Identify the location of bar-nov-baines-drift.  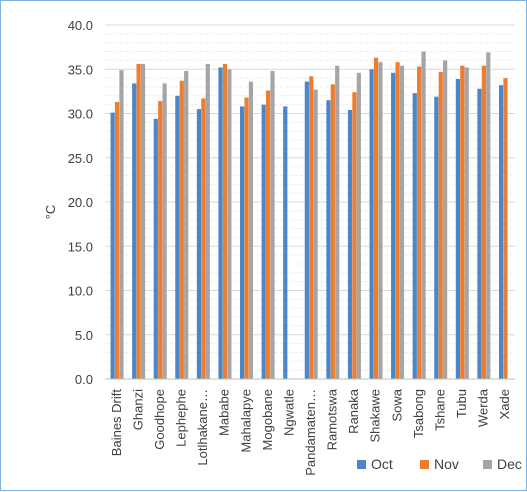
(117, 240).